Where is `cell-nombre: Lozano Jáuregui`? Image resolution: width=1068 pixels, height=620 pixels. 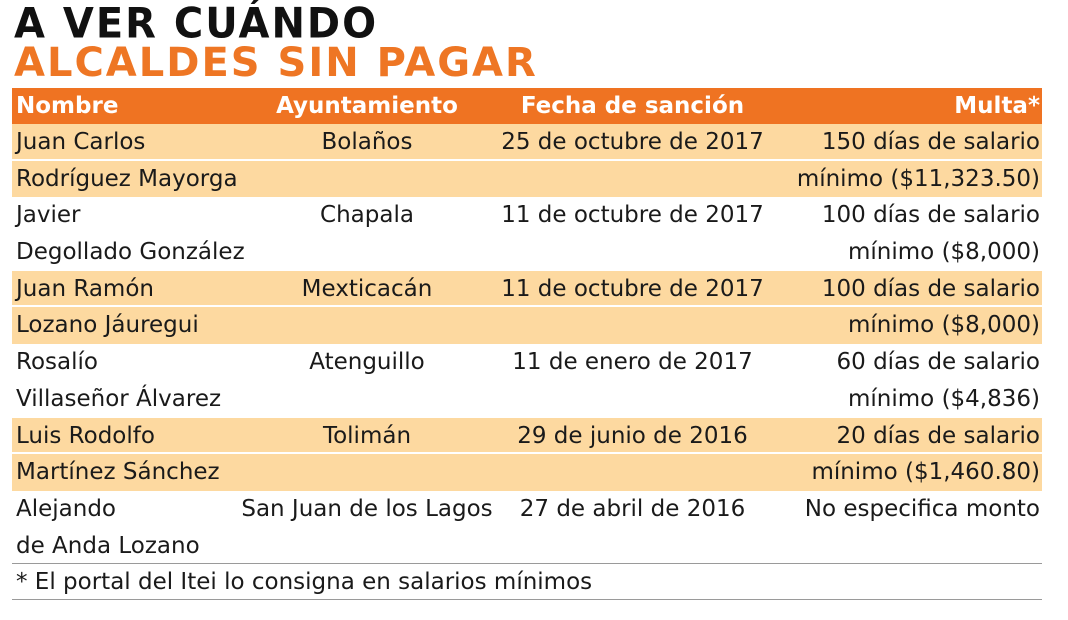
cell-nombre: Lozano Jáuregui is located at coordinates (107, 325).